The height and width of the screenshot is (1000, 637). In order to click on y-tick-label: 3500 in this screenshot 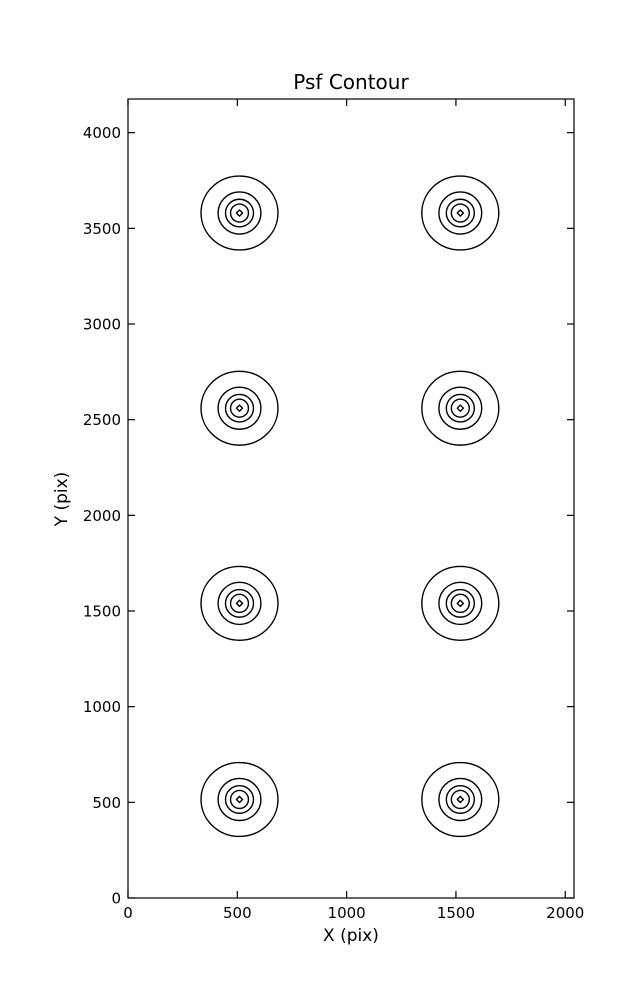, I will do `click(102, 229)`.